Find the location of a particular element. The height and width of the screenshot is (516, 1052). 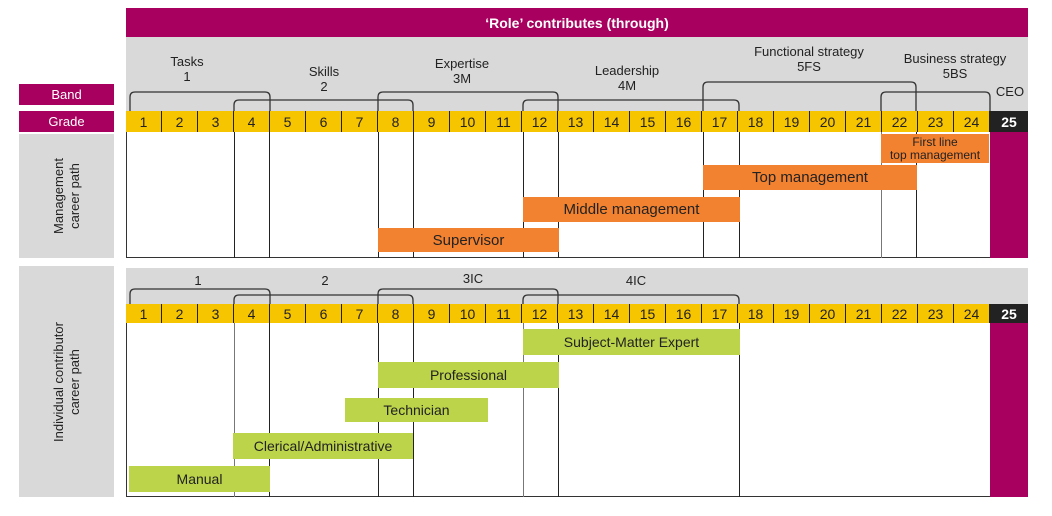

first-line-label-1: First line is located at coordinates (935, 141).